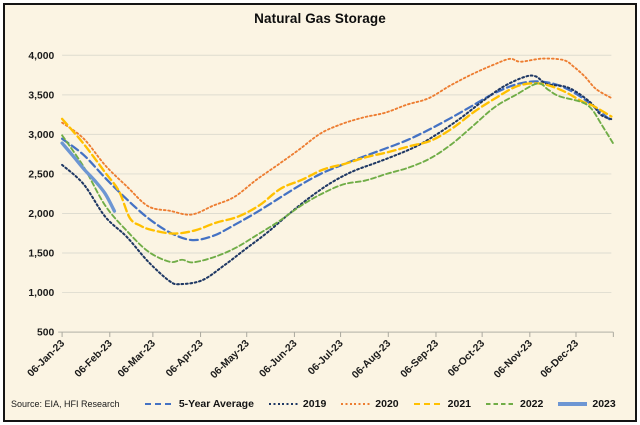 Image resolution: width=640 pixels, height=425 pixels. I want to click on legend-item-5-year-average: 5-Year Average, so click(199, 404).